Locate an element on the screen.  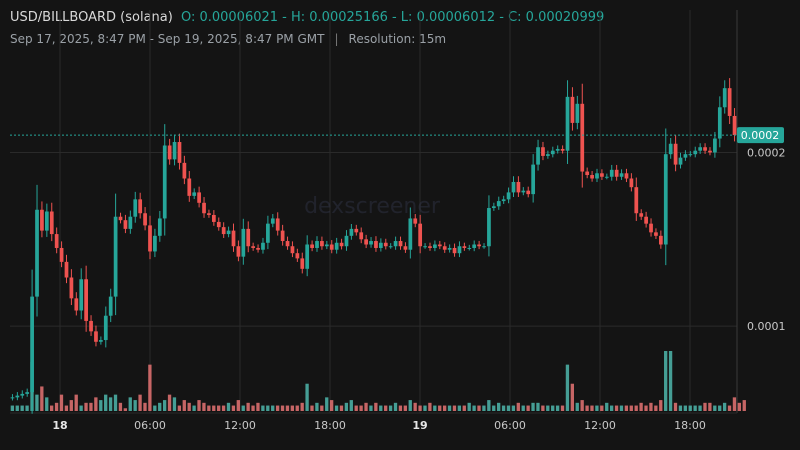
x-tick-label: 19 is located at coordinates (419, 425).